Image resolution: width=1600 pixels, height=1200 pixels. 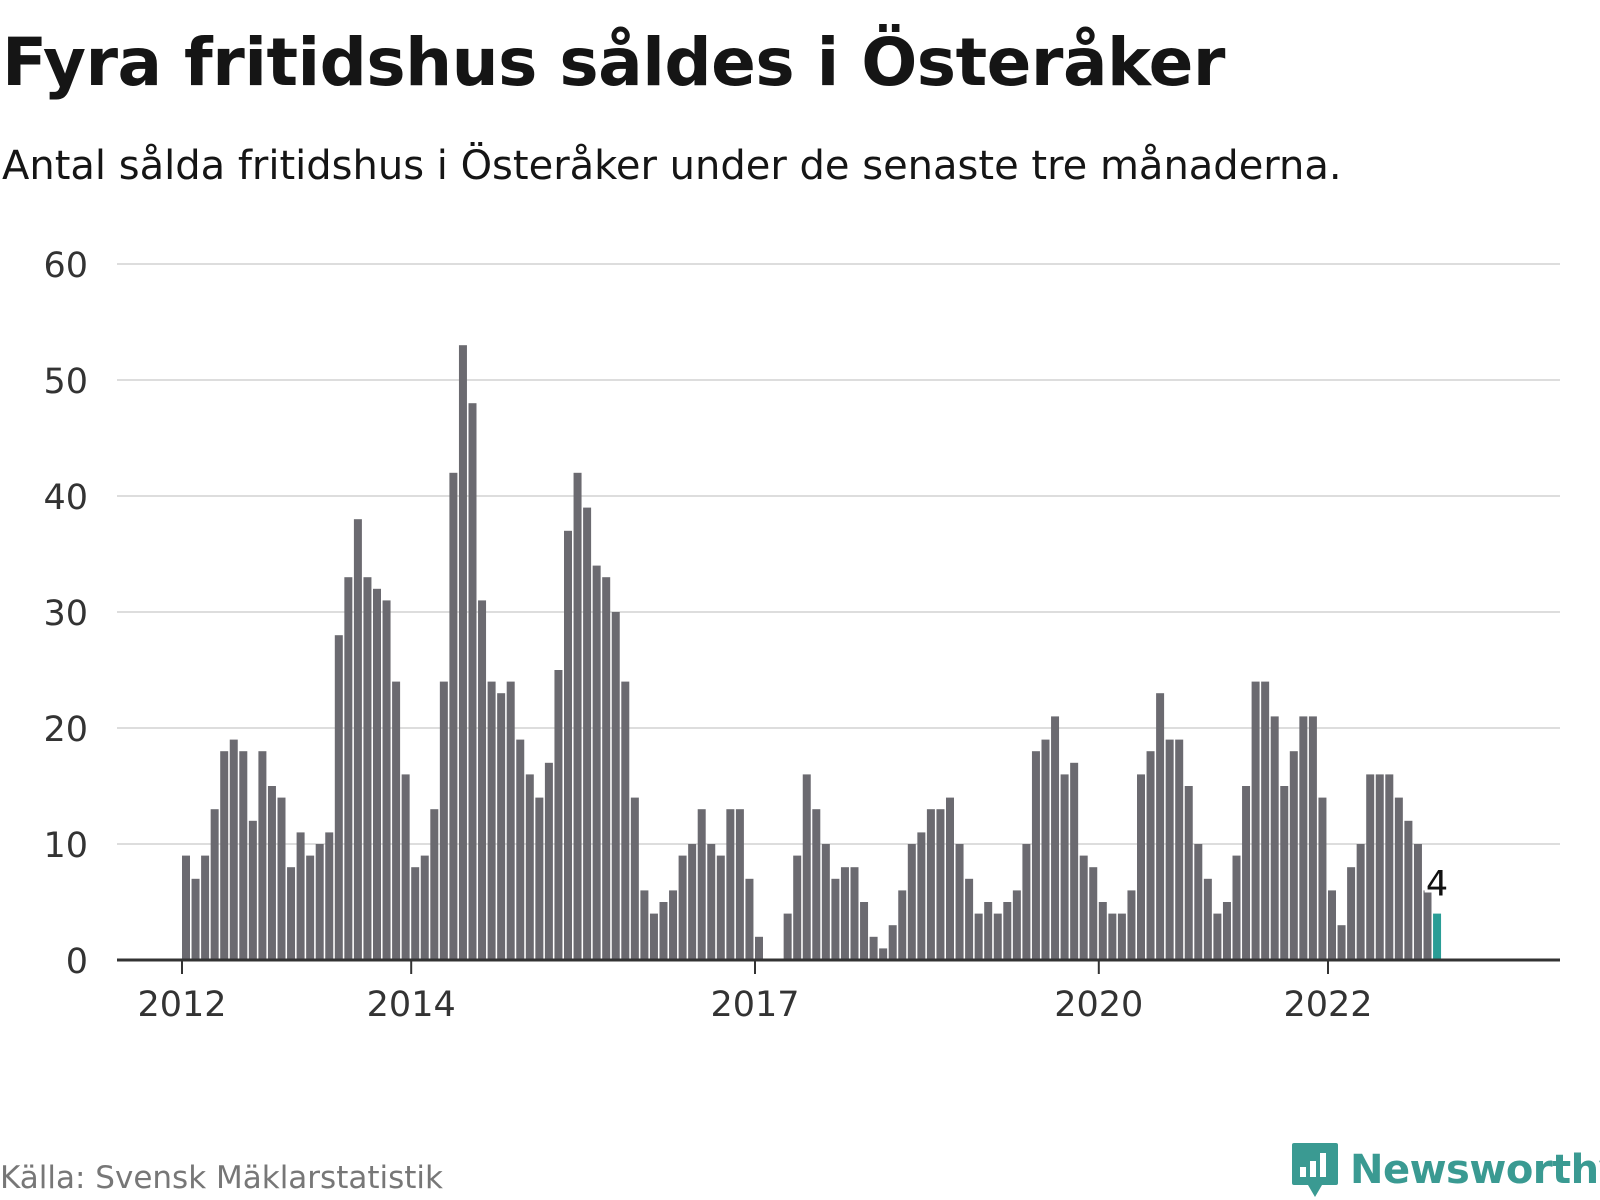 I want to click on y-tick-label: 20, so click(x=65, y=730).